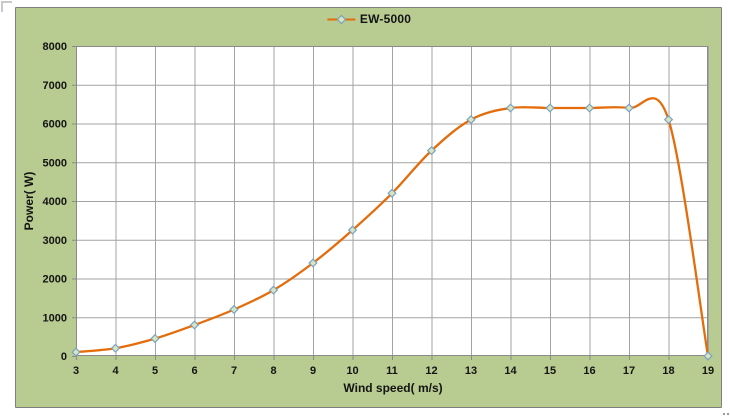  I want to click on legend-series-label: EW-5000, so click(385, 19).